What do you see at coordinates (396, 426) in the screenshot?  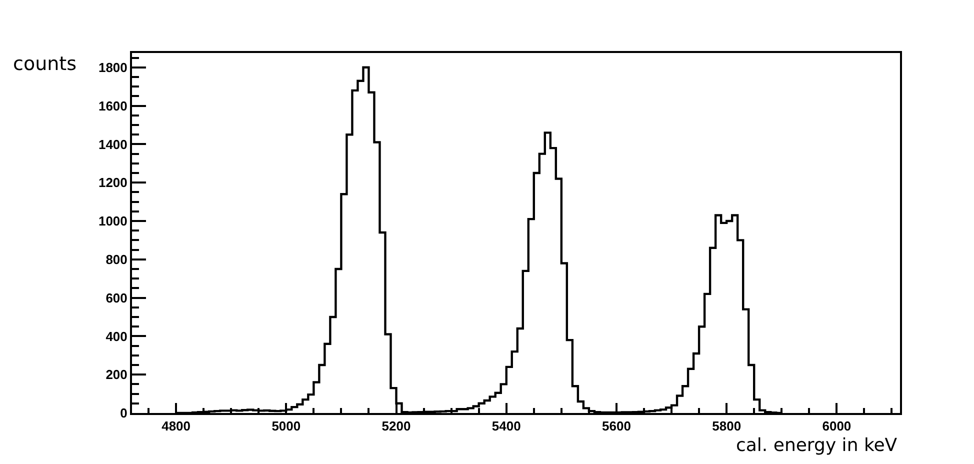 I see `x-tick-label: 5200` at bounding box center [396, 426].